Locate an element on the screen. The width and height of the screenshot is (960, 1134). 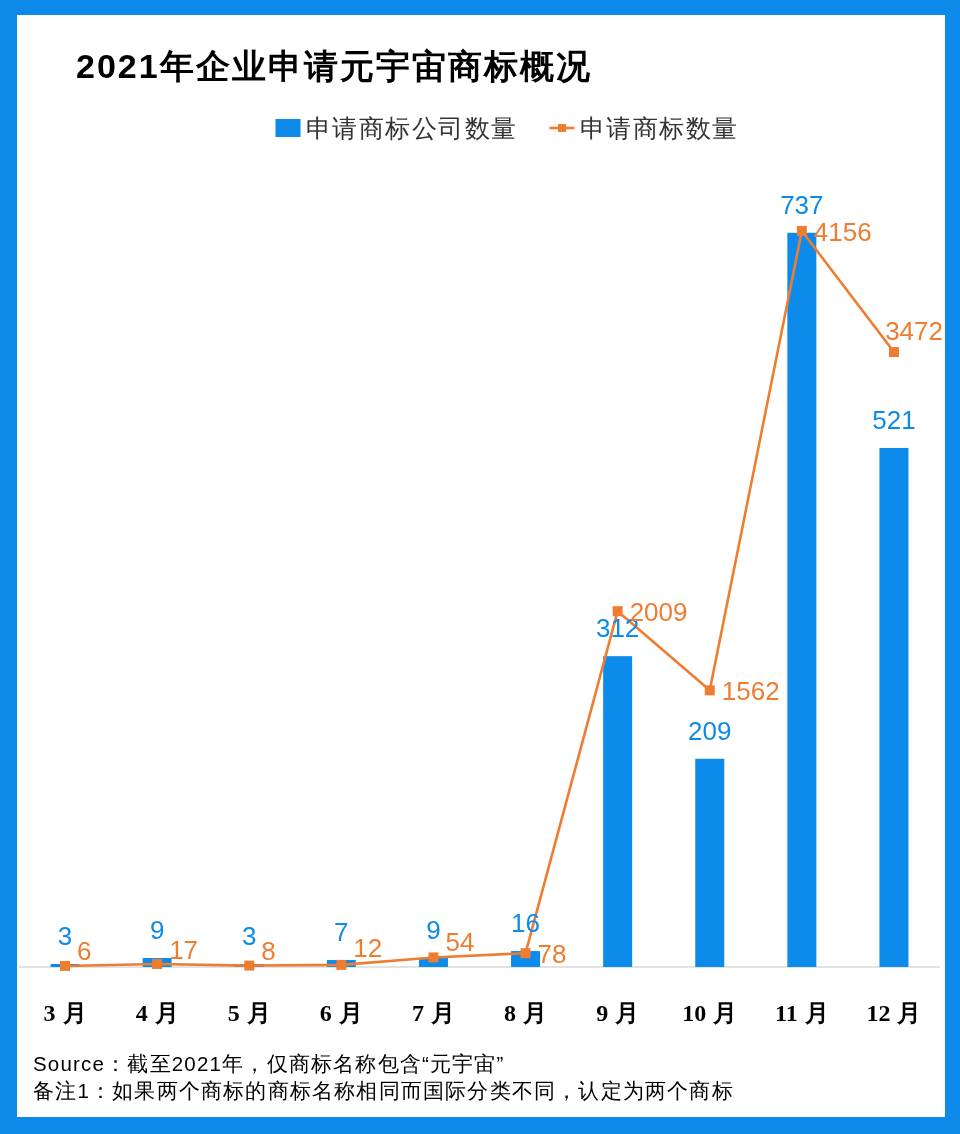
annotation: 备注1：如果两个商标的商标名称相同而国际分类不同，认定为两个商标 is located at coordinates (383, 1090).